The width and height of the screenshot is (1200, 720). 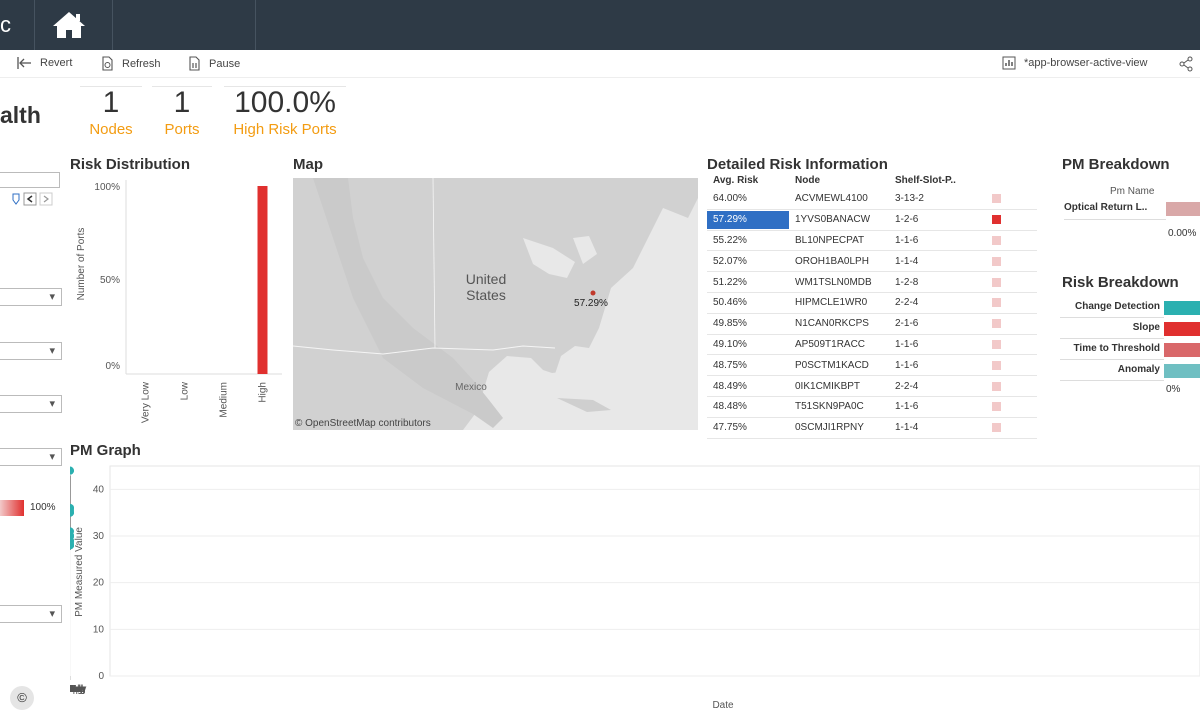 I want to click on kpi-value: 100.0%, so click(x=285, y=102).